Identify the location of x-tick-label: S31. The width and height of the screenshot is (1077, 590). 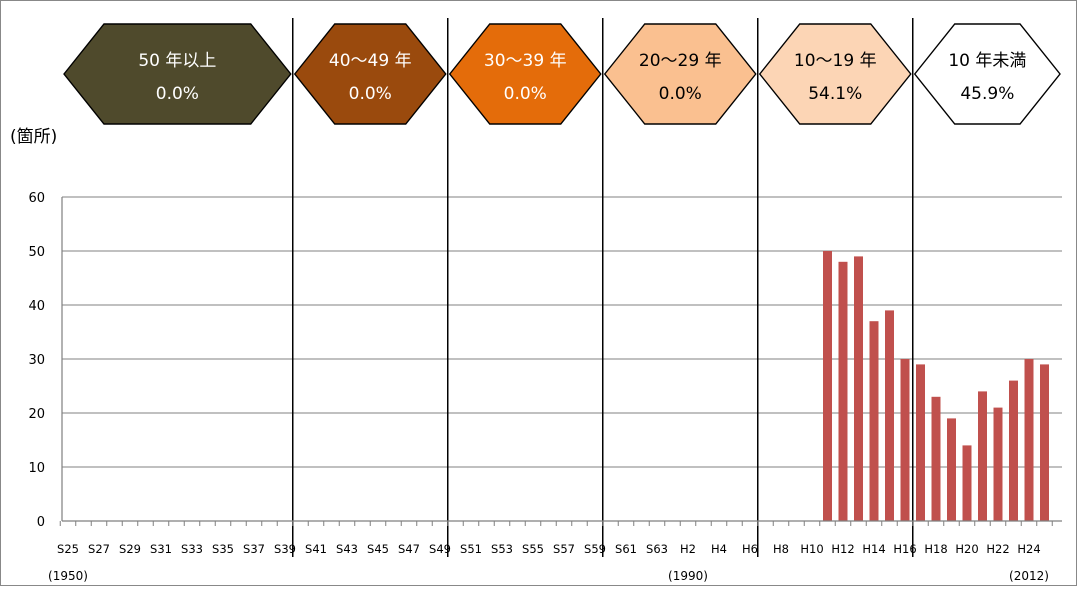
(161, 549).